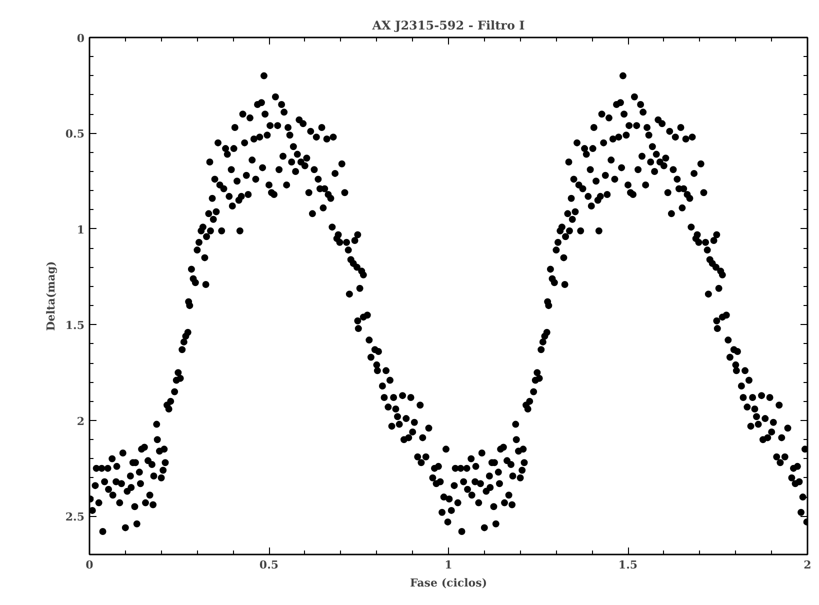 The image size is (819, 605). What do you see at coordinates (75, 134) in the screenshot?
I see `y-tick-label: 0.5` at bounding box center [75, 134].